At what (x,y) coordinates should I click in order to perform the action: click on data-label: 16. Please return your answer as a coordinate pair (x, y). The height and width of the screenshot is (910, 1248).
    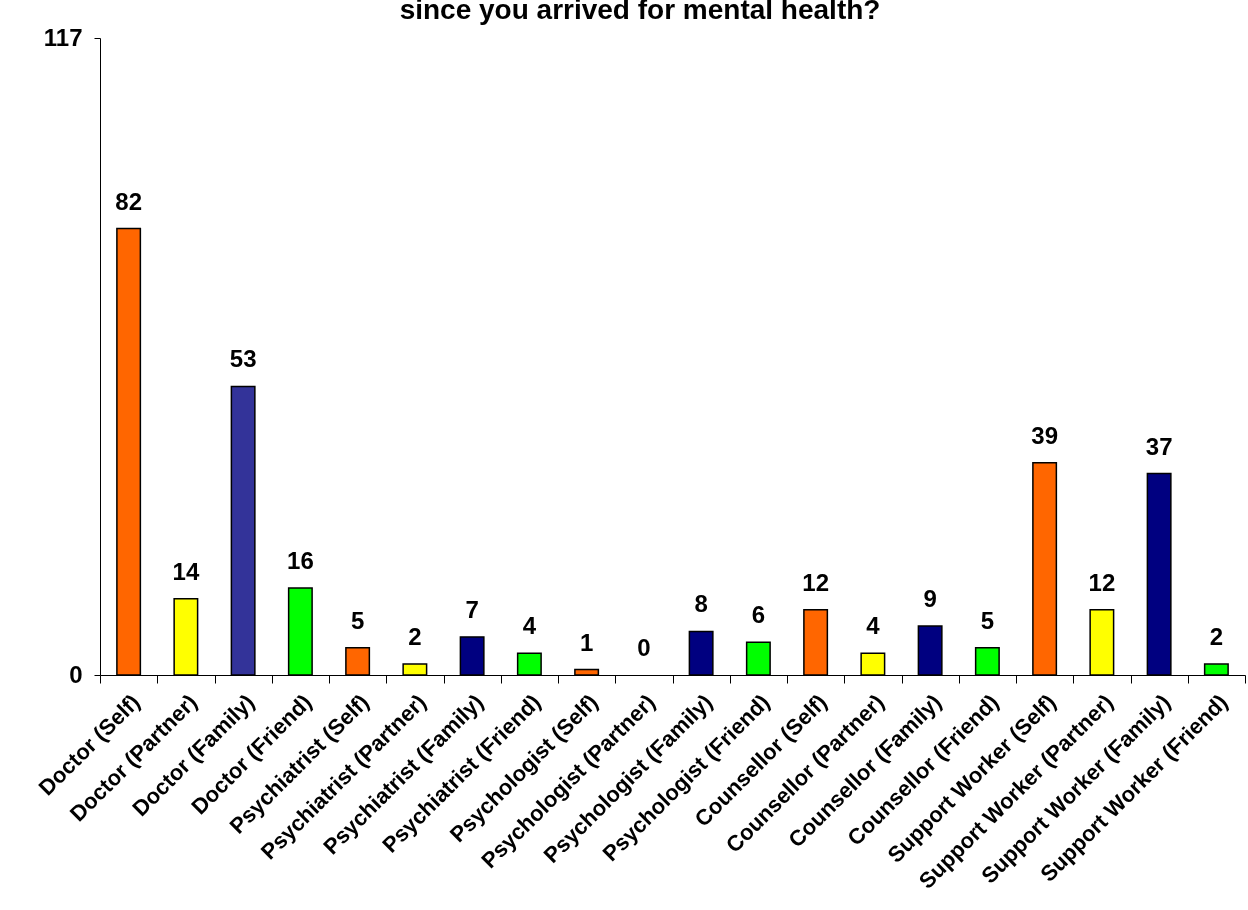
    Looking at the image, I should click on (300, 560).